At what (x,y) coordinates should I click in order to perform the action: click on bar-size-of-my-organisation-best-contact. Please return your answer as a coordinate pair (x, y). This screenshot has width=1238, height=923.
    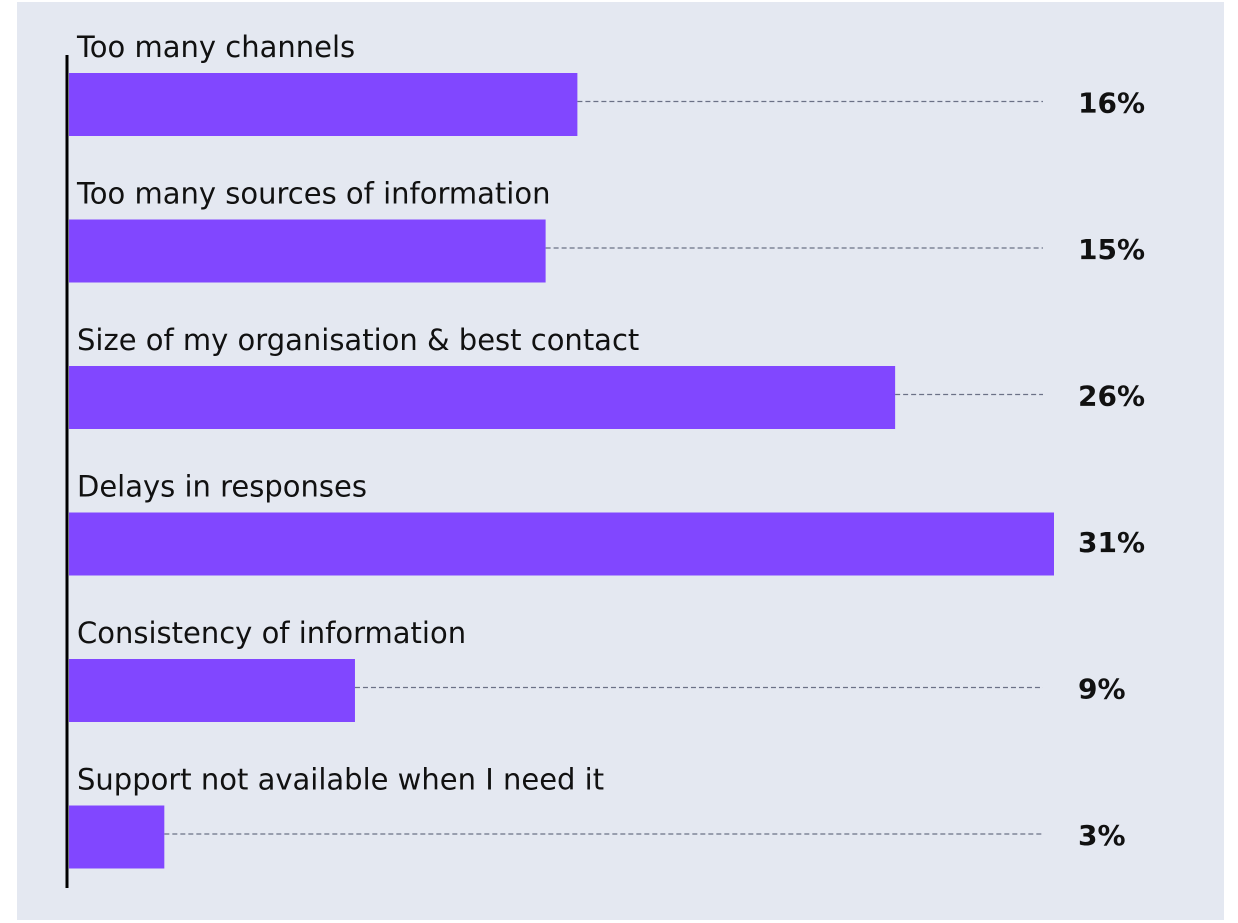
    Looking at the image, I should click on (482, 397).